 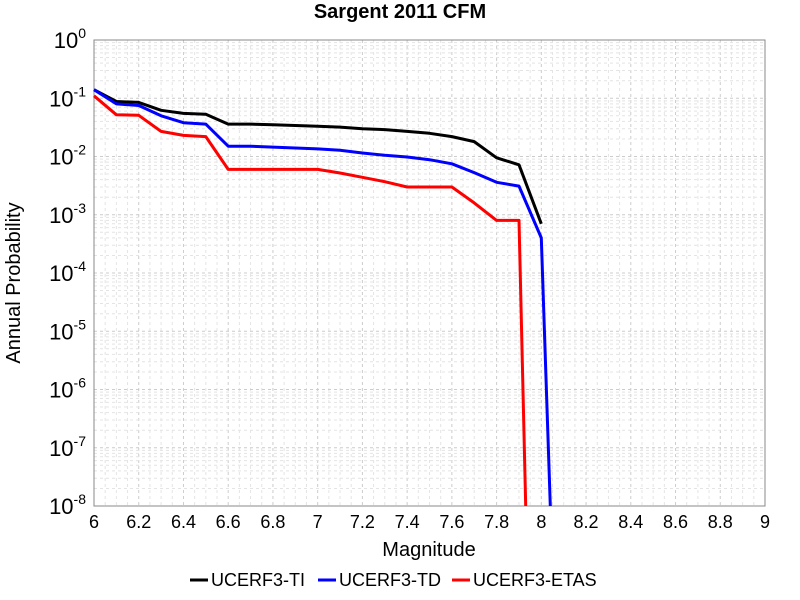 I want to click on y-tick-labels: 10⁰ 10⁻¹ 10⁻² 10⁻³ 10⁻⁴ 10⁻⁵ 10⁻⁶ 10⁻⁷ 10⁻⁸, so click(x=67, y=272).